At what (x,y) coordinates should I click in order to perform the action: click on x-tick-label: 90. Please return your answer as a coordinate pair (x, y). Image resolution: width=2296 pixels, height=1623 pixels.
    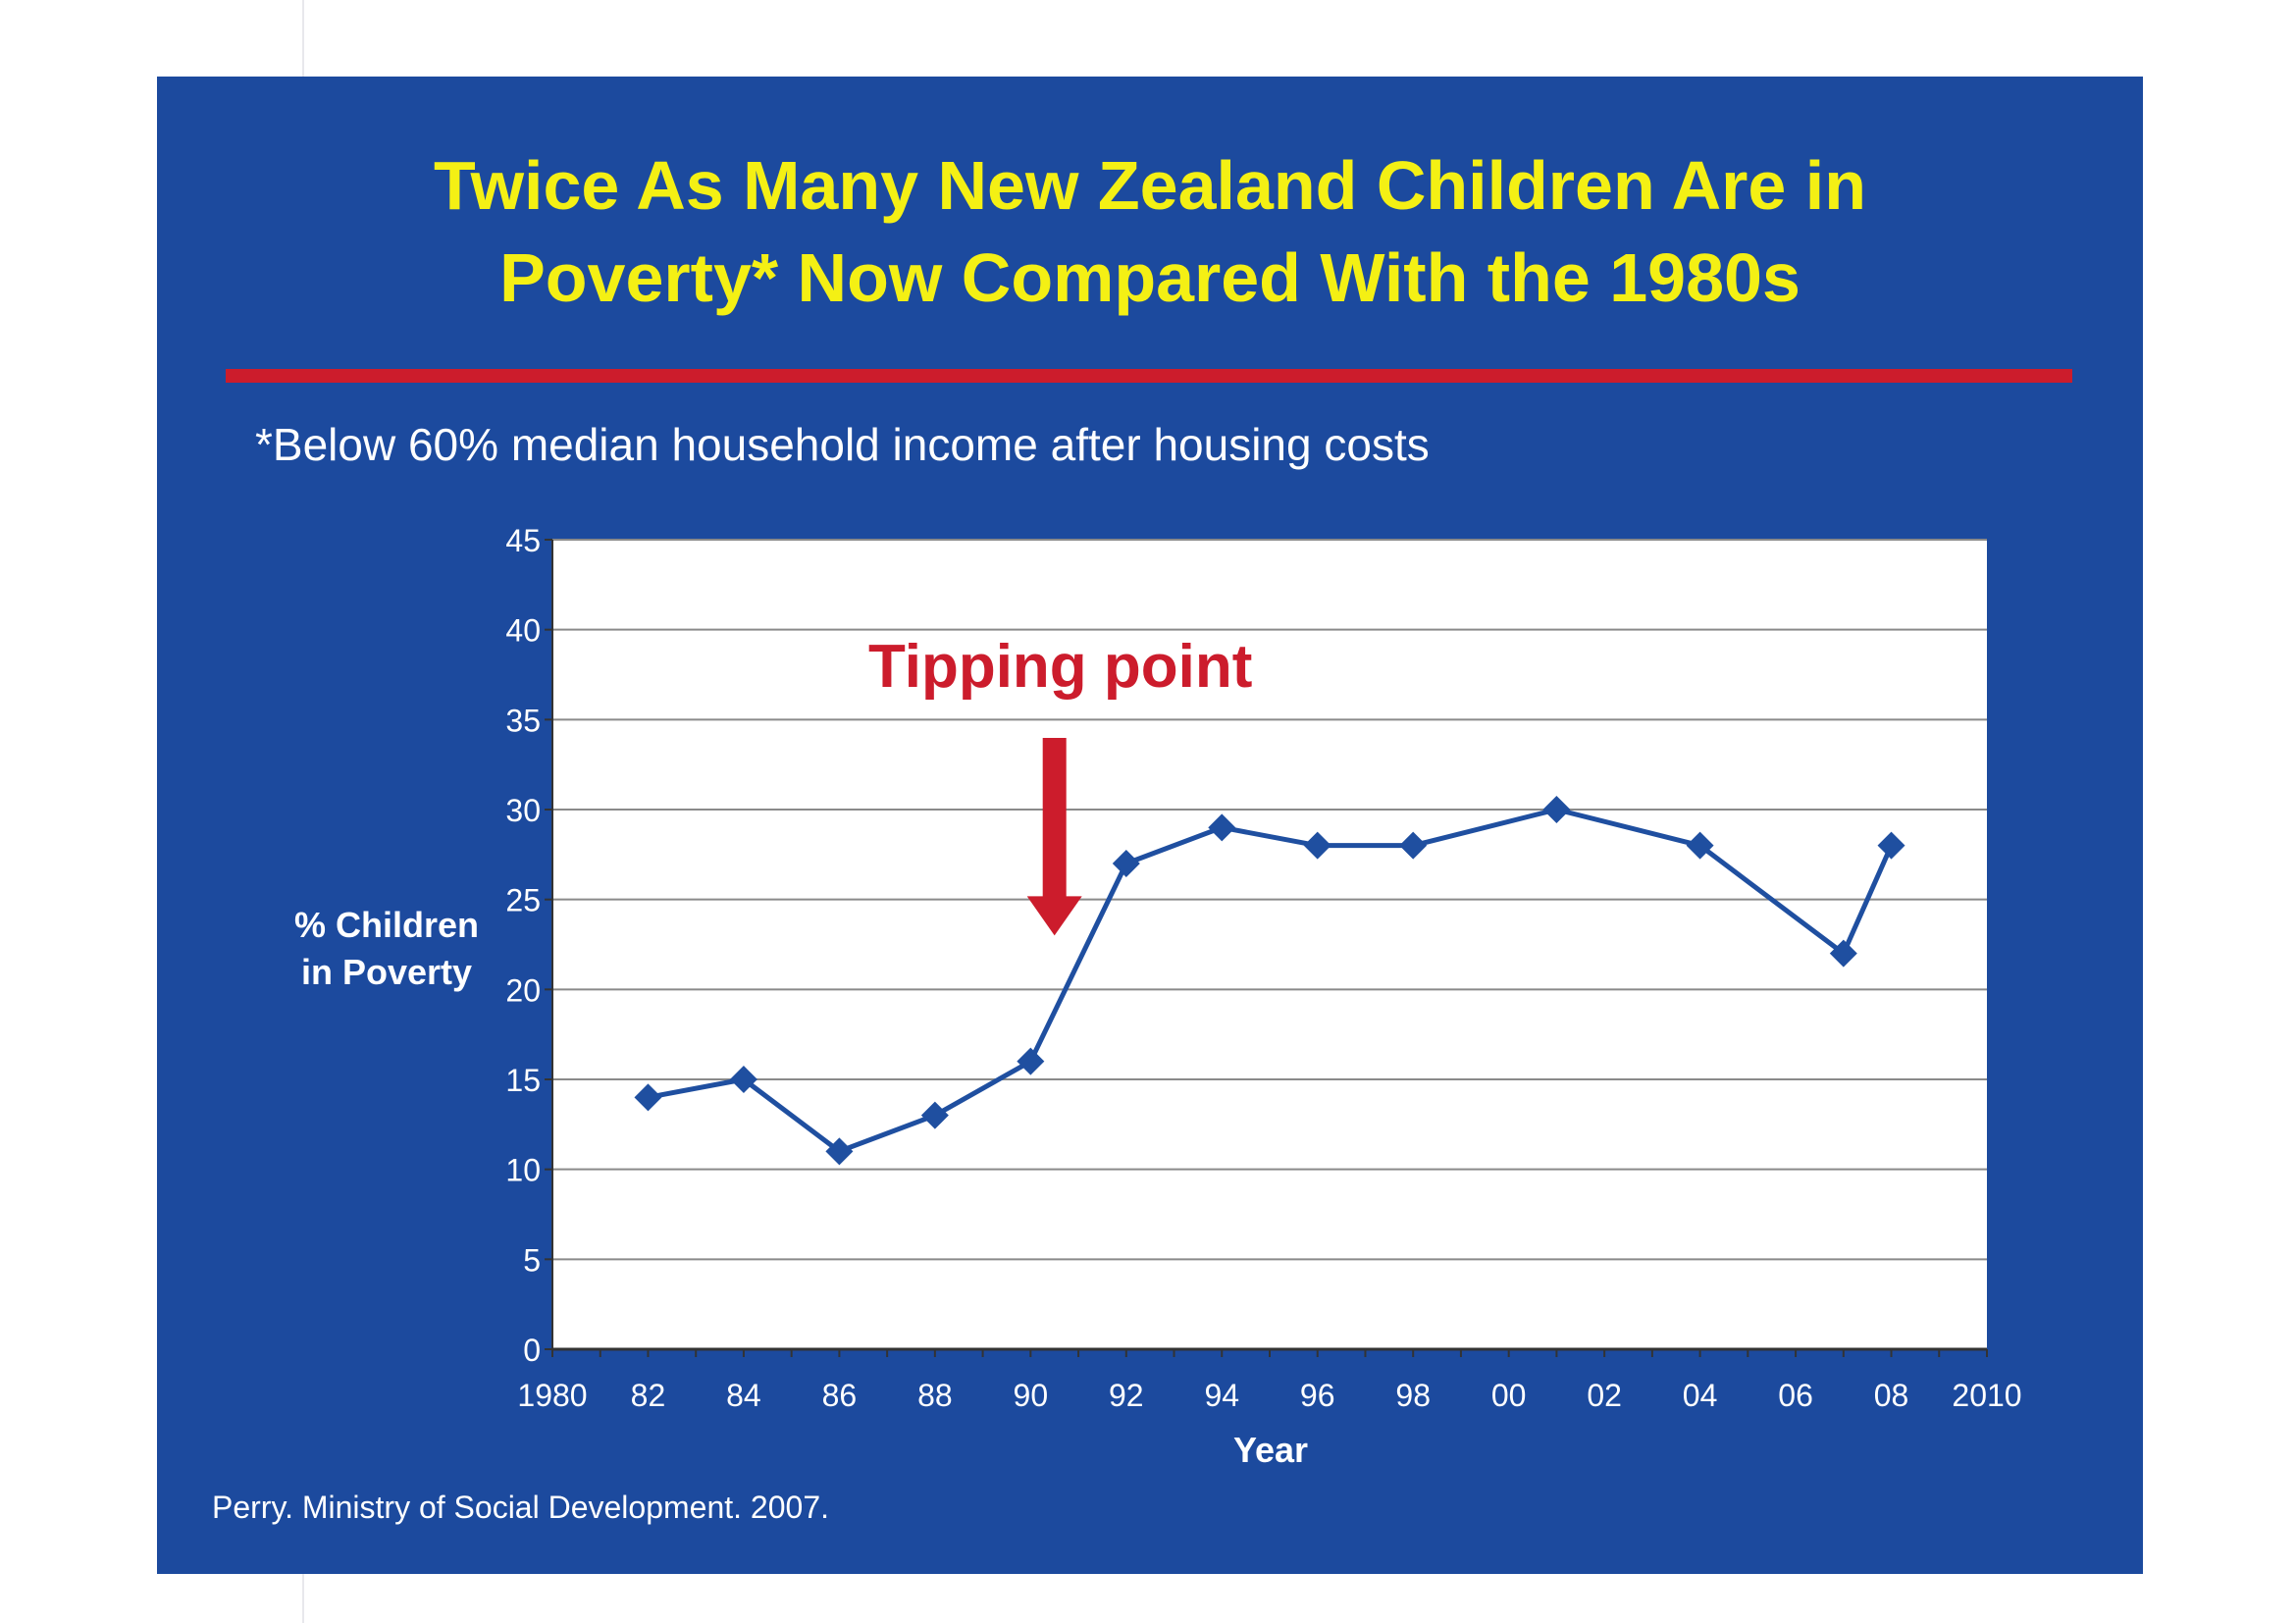
    Looking at the image, I should click on (1031, 1395).